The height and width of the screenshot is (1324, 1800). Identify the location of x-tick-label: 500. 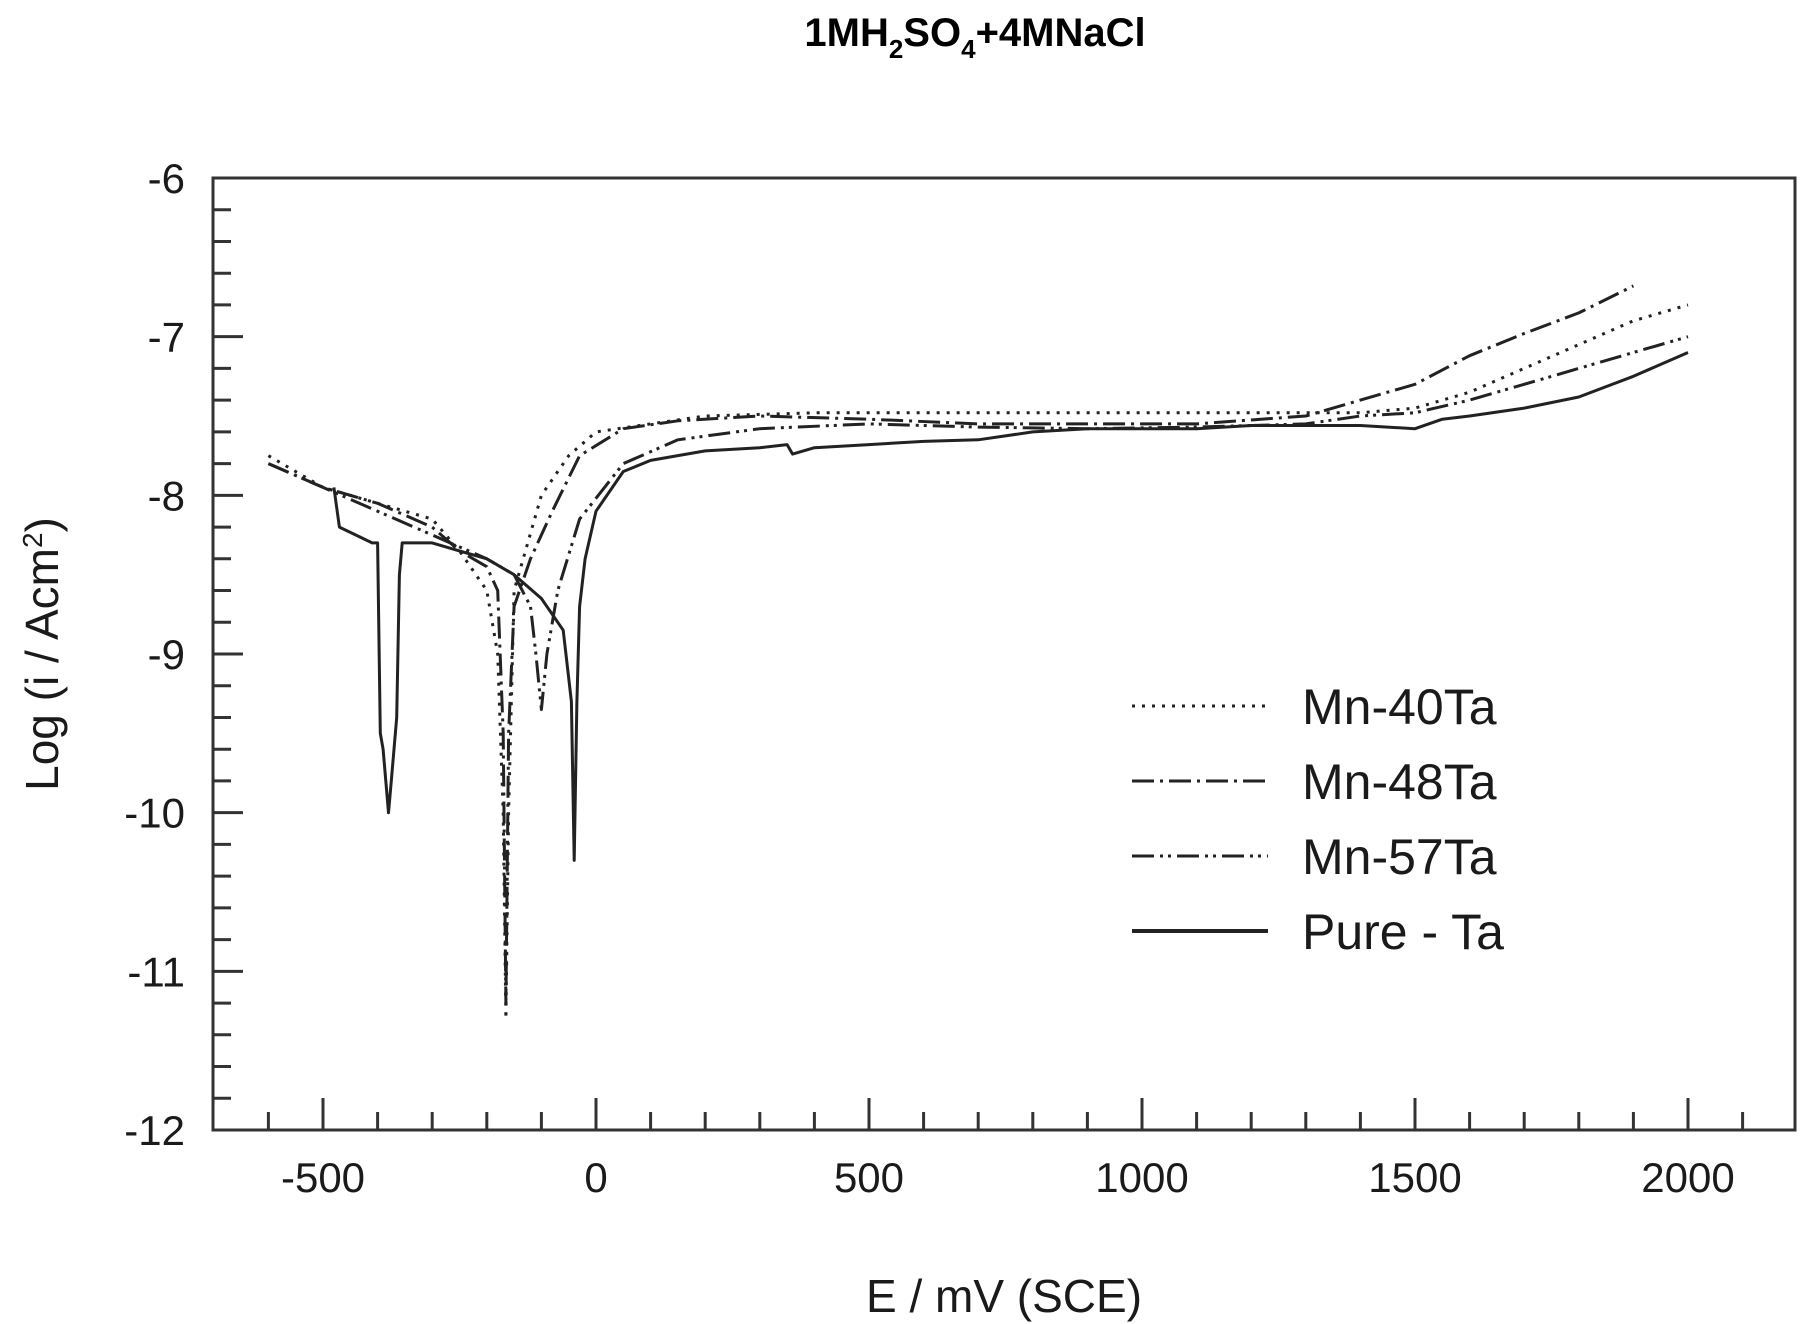
(869, 1177).